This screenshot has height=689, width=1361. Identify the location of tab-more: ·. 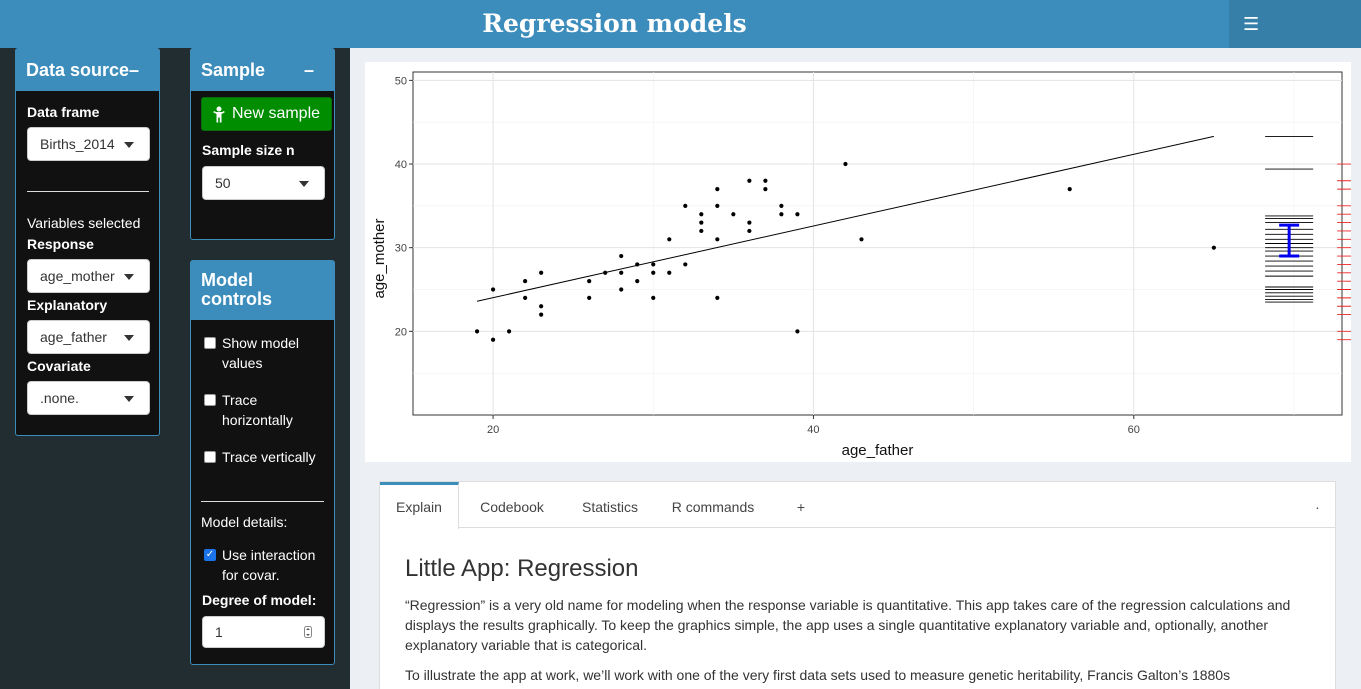
(1317, 507).